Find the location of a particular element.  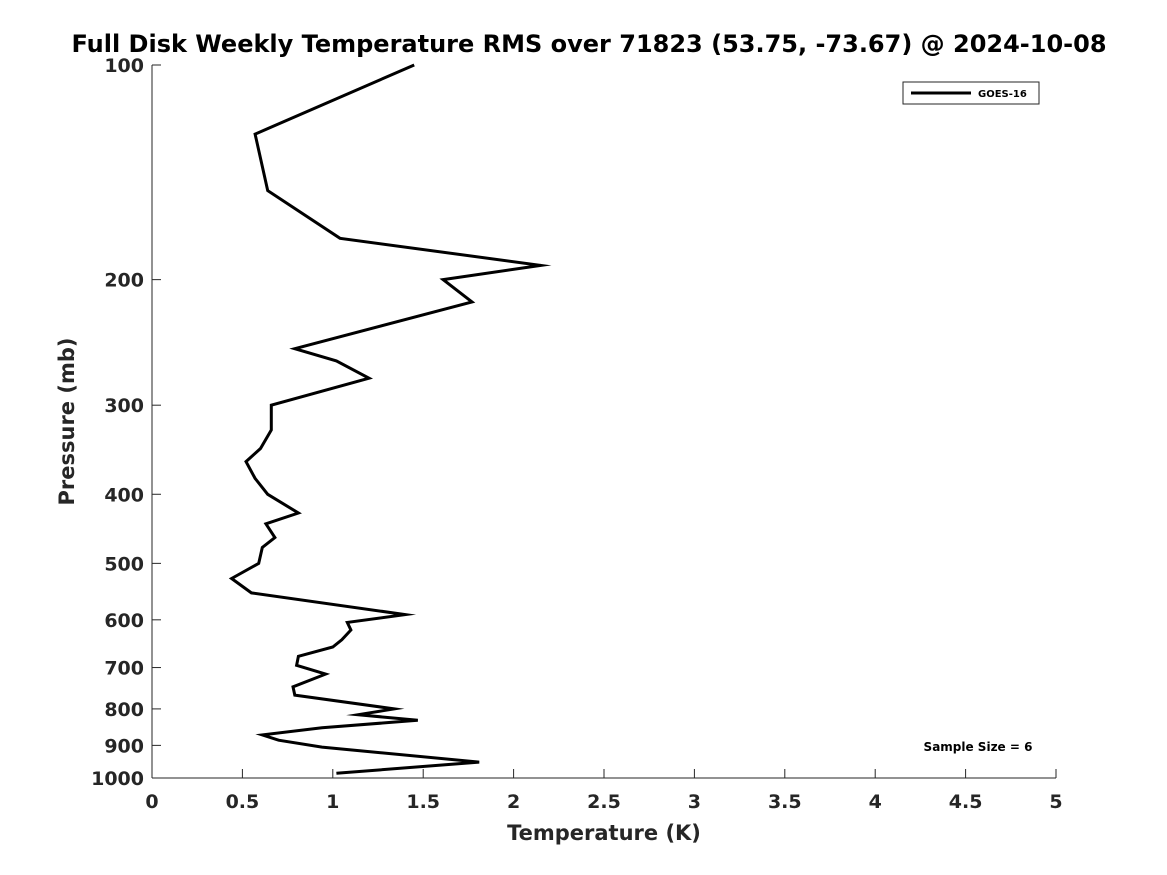

y-tick-label: 800 is located at coordinates (124, 710).